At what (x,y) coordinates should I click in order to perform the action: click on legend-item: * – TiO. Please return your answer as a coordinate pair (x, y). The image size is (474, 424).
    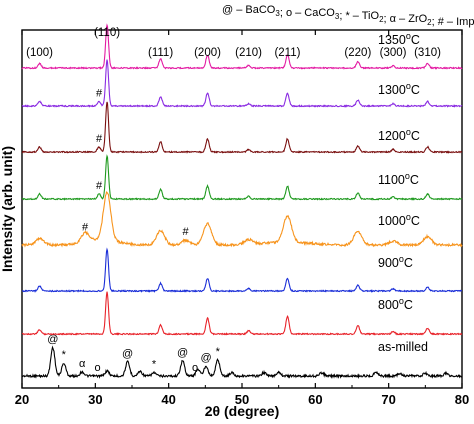
    Looking at the image, I should click on (362, 16).